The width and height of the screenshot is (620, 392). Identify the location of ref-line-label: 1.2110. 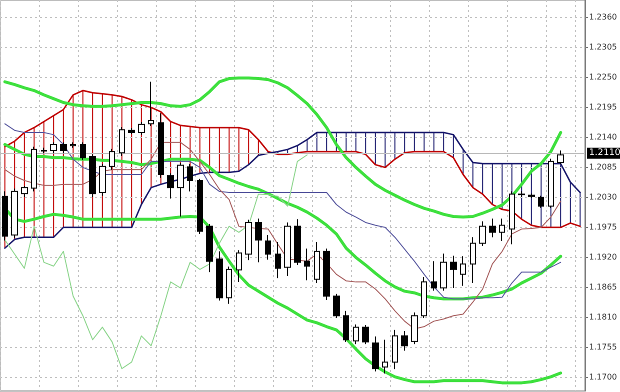
(604, 153).